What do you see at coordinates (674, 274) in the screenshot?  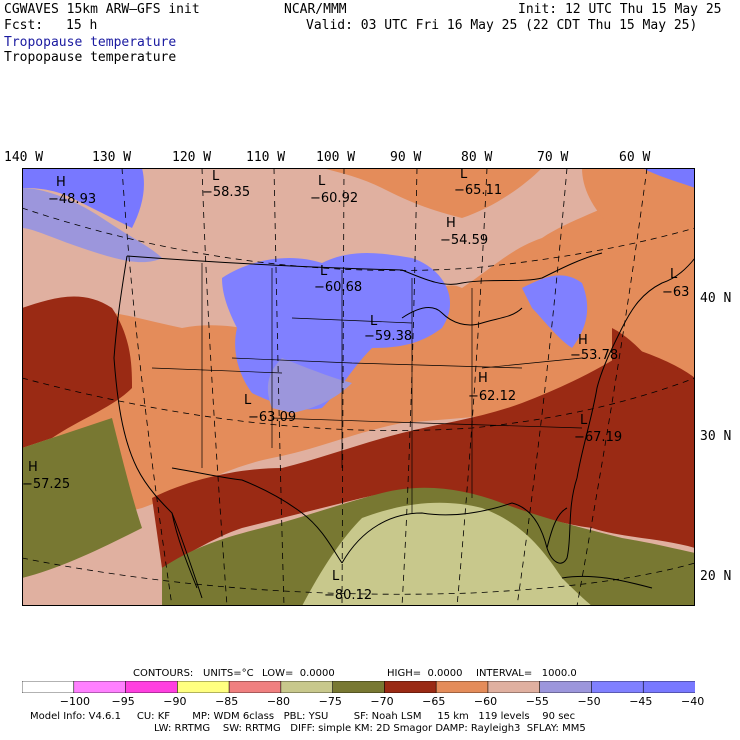 I see `map-marker-13: L` at bounding box center [674, 274].